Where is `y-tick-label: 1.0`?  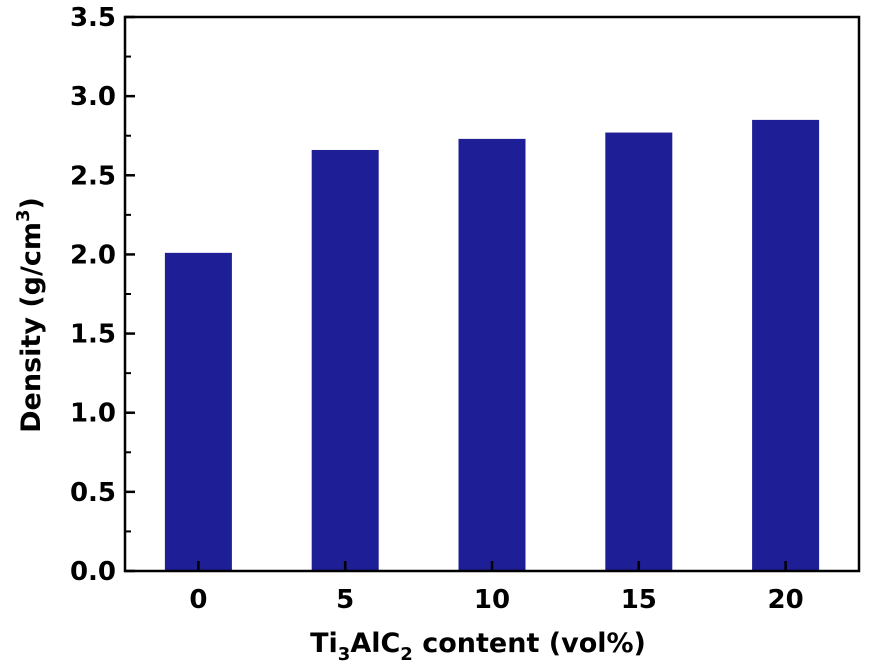 y-tick-label: 1.0 is located at coordinates (93, 414).